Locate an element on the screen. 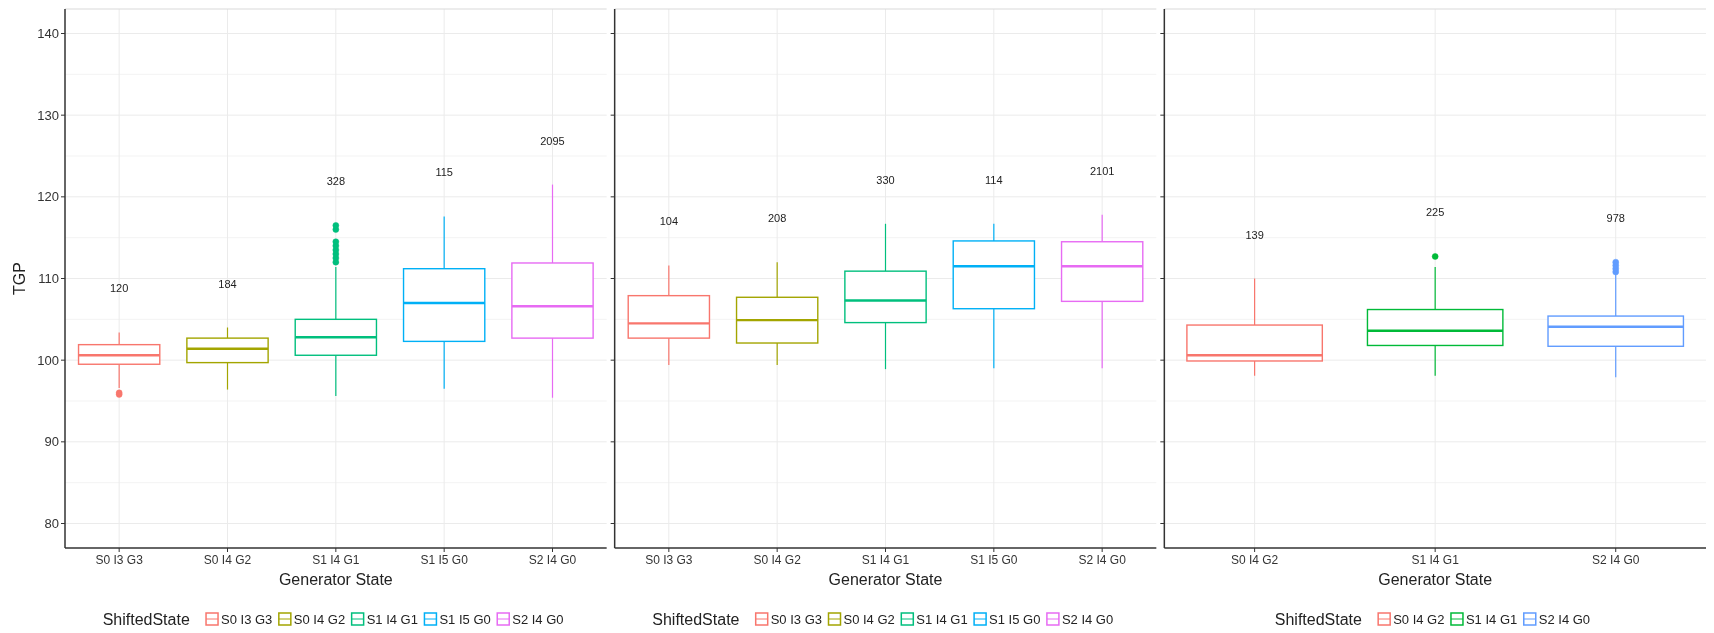  y-tick-label: 140 is located at coordinates (48, 34).